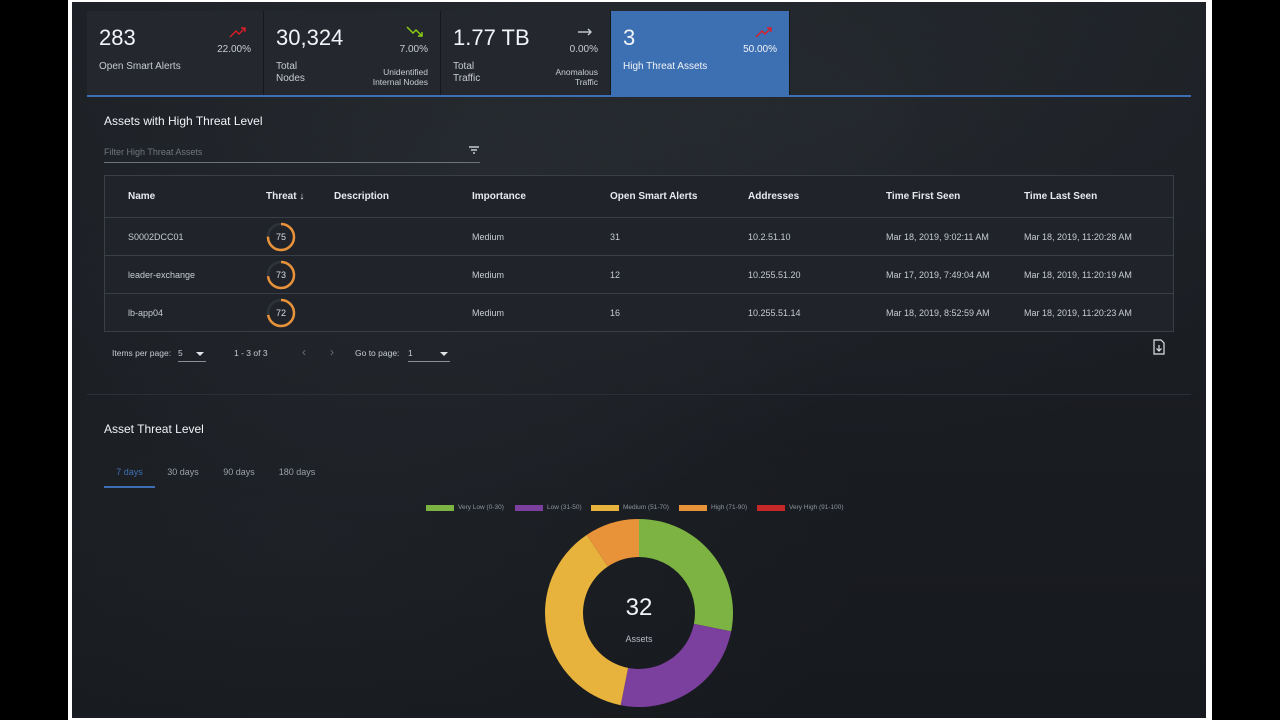 The height and width of the screenshot is (720, 1280). I want to click on kpi-label: Total Nodes, so click(290, 72).